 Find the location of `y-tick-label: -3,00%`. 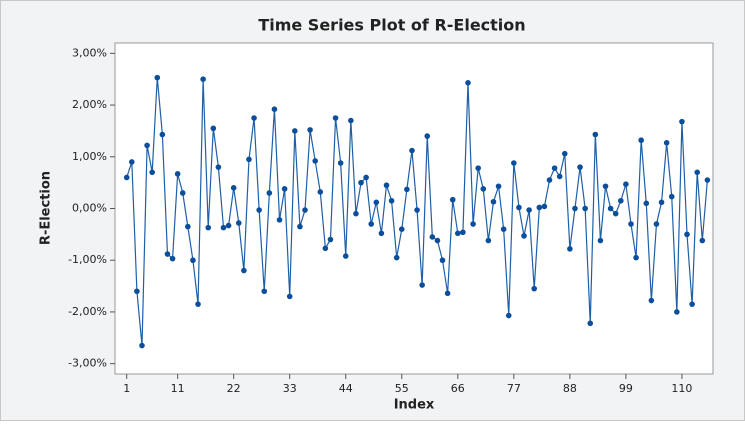

y-tick-label: -3,00% is located at coordinates (87, 363).